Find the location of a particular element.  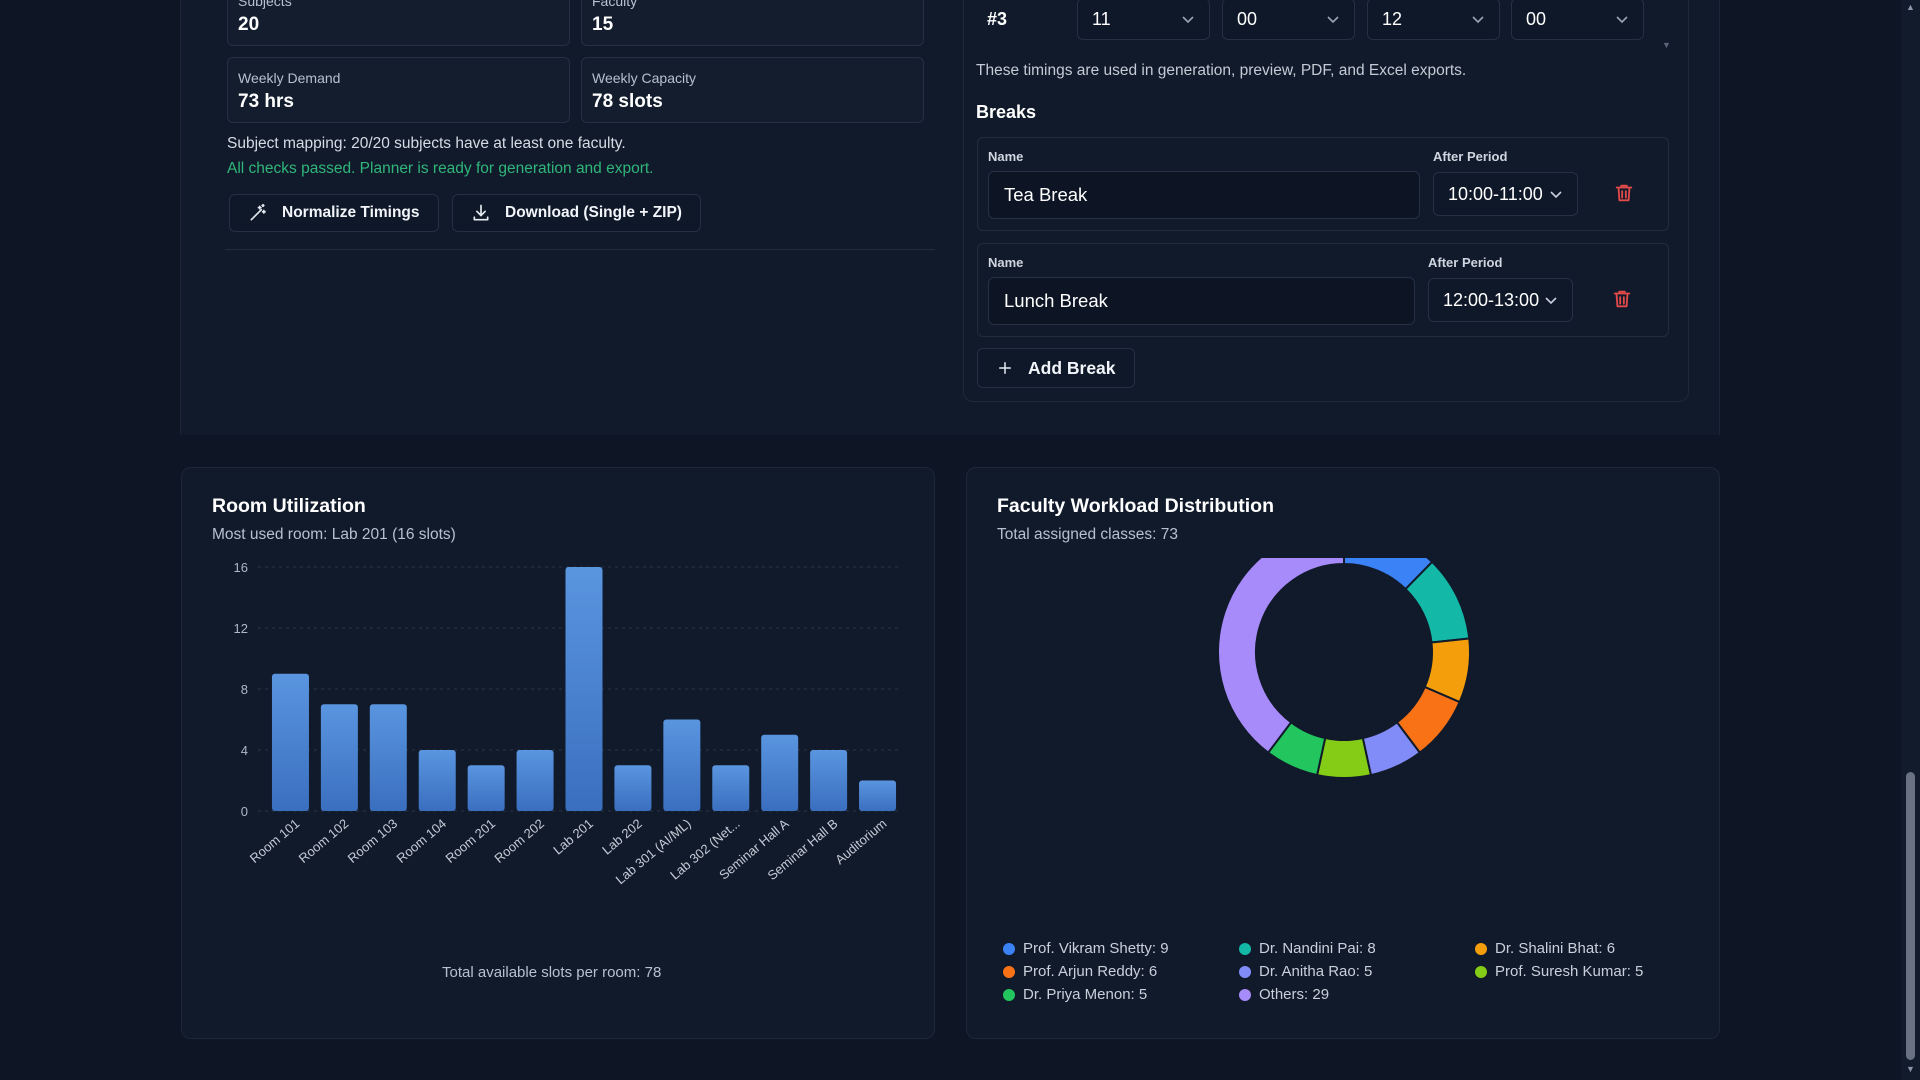

x-tick-label: Room 202 is located at coordinates (519, 841).